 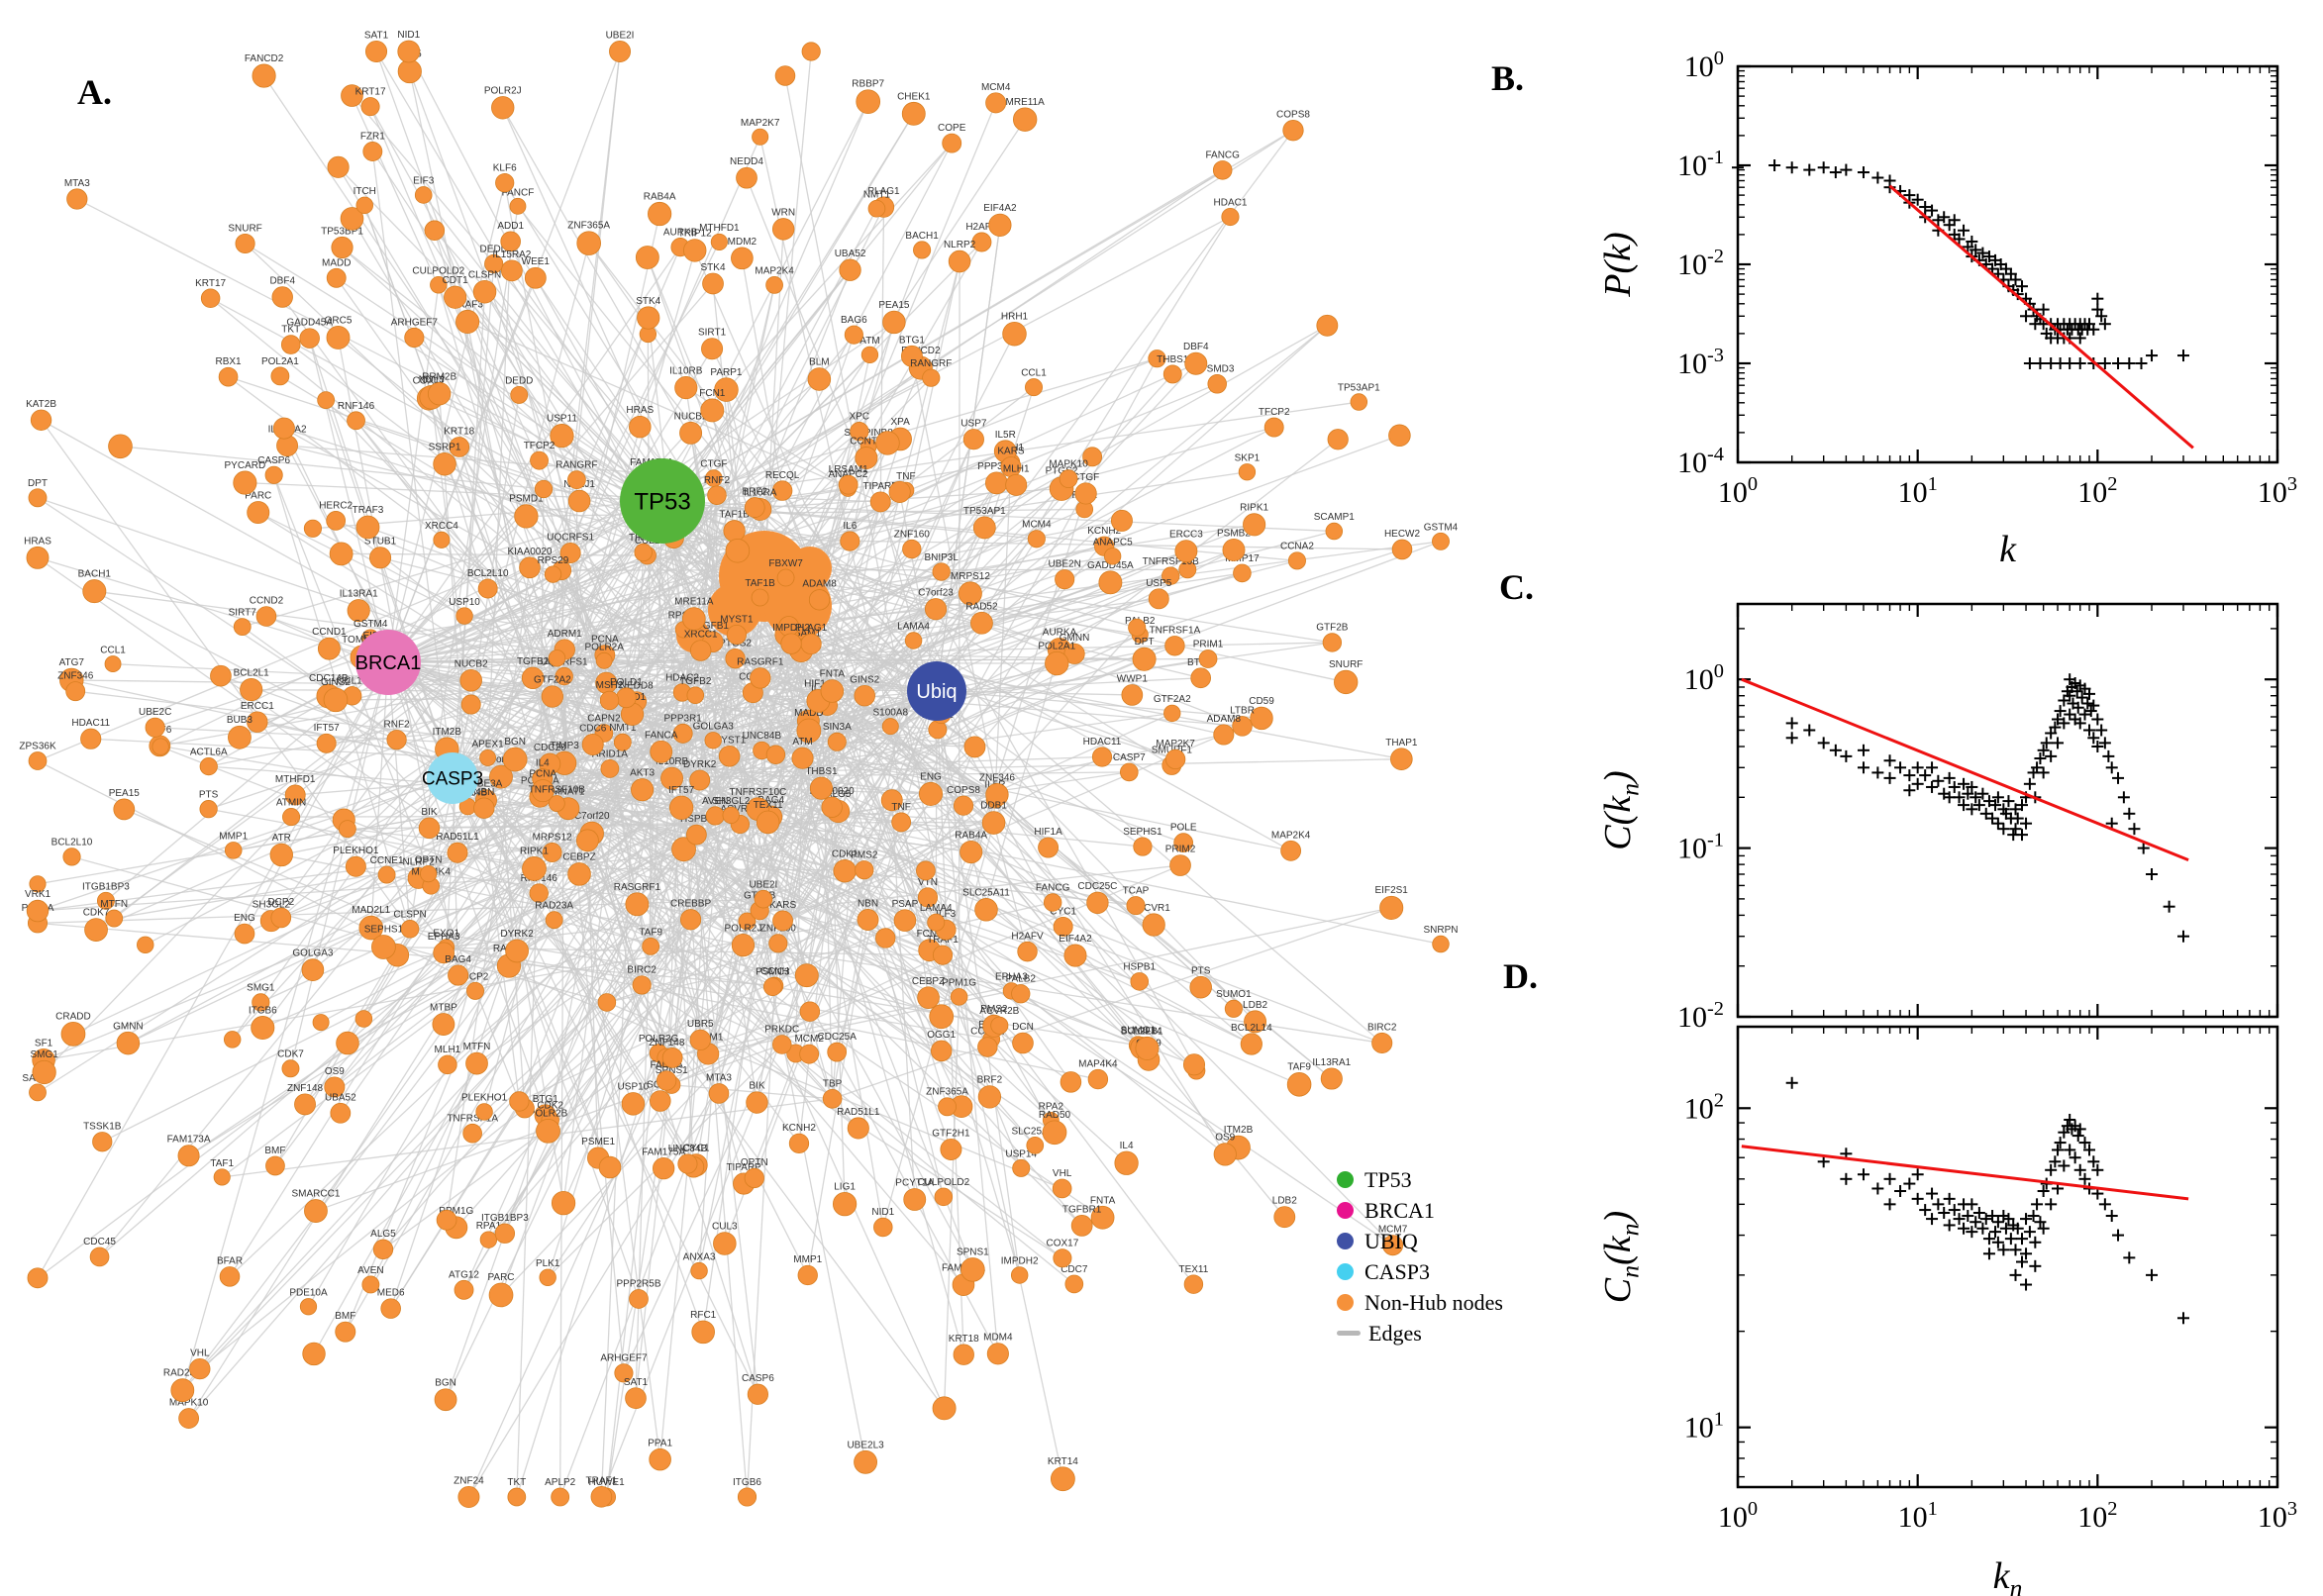 What do you see at coordinates (866, 441) in the screenshot?
I see `svg-text: CCNT1` at bounding box center [866, 441].